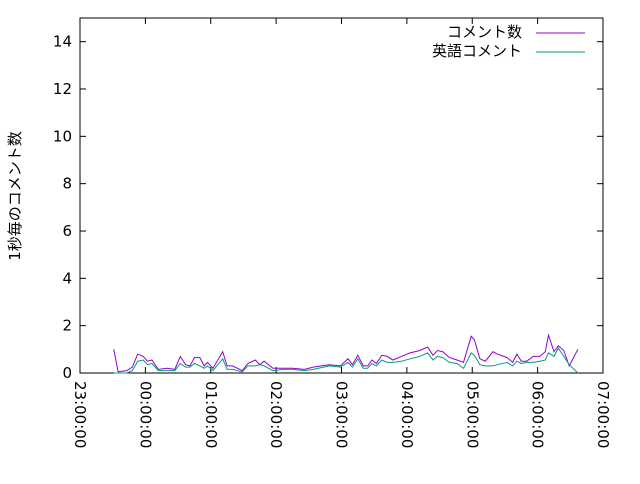 Image resolution: width=640 pixels, height=484 pixels. What do you see at coordinates (15, 196) in the screenshot?
I see `y-axis-label: 1秒毎のコメント数` at bounding box center [15, 196].